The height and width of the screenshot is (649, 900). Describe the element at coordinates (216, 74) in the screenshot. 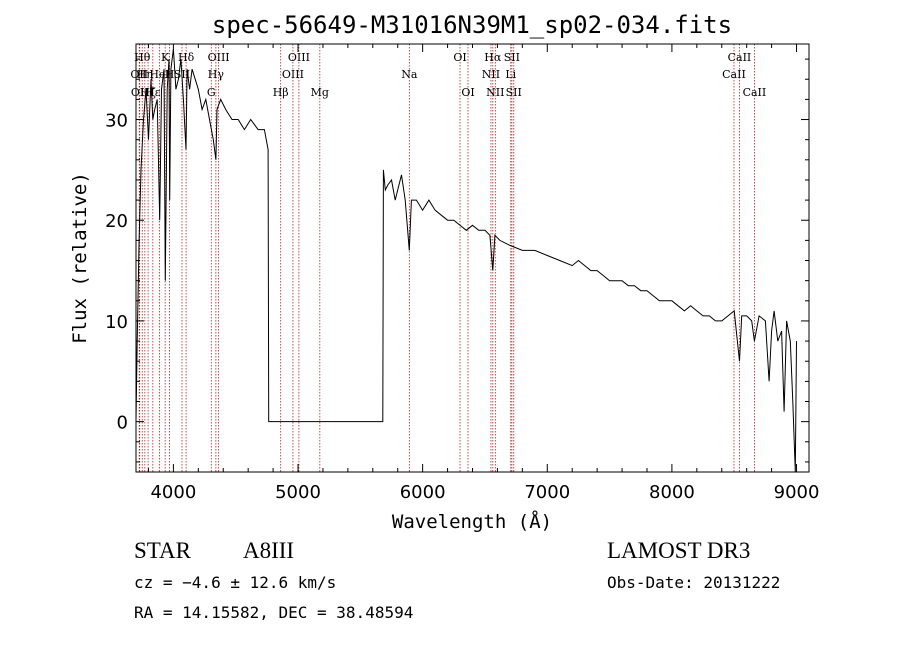

I see `line-label-12: Hγ` at that location.